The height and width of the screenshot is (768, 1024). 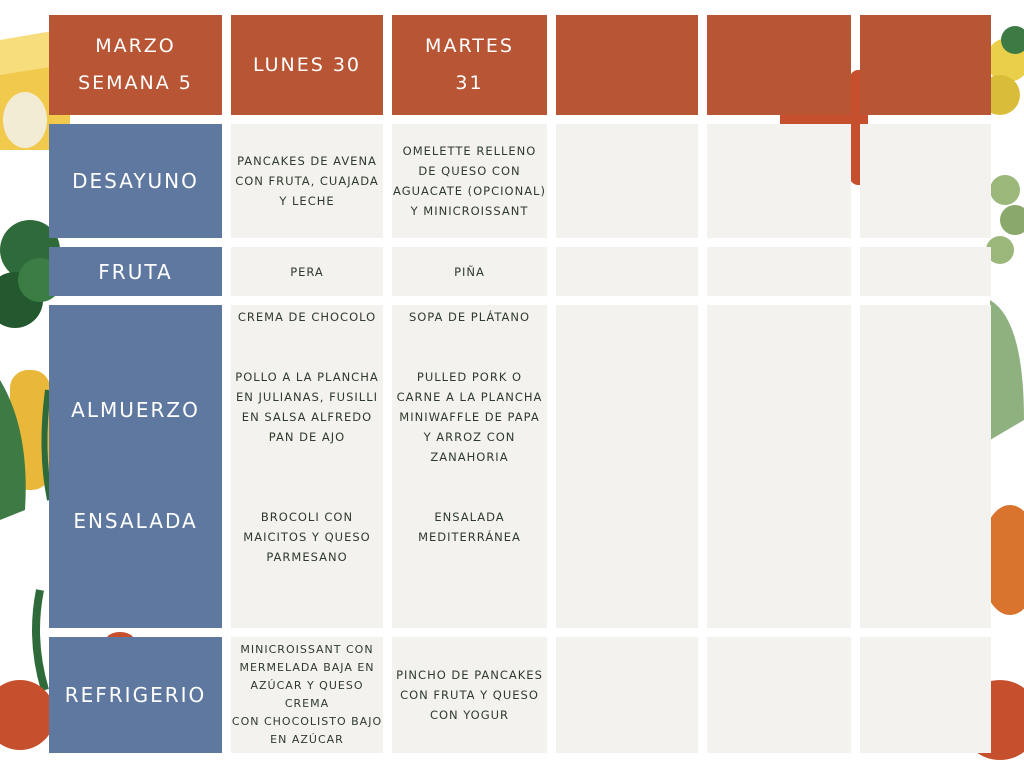 I want to click on header-day-1: LUNES 30, so click(x=307, y=65).